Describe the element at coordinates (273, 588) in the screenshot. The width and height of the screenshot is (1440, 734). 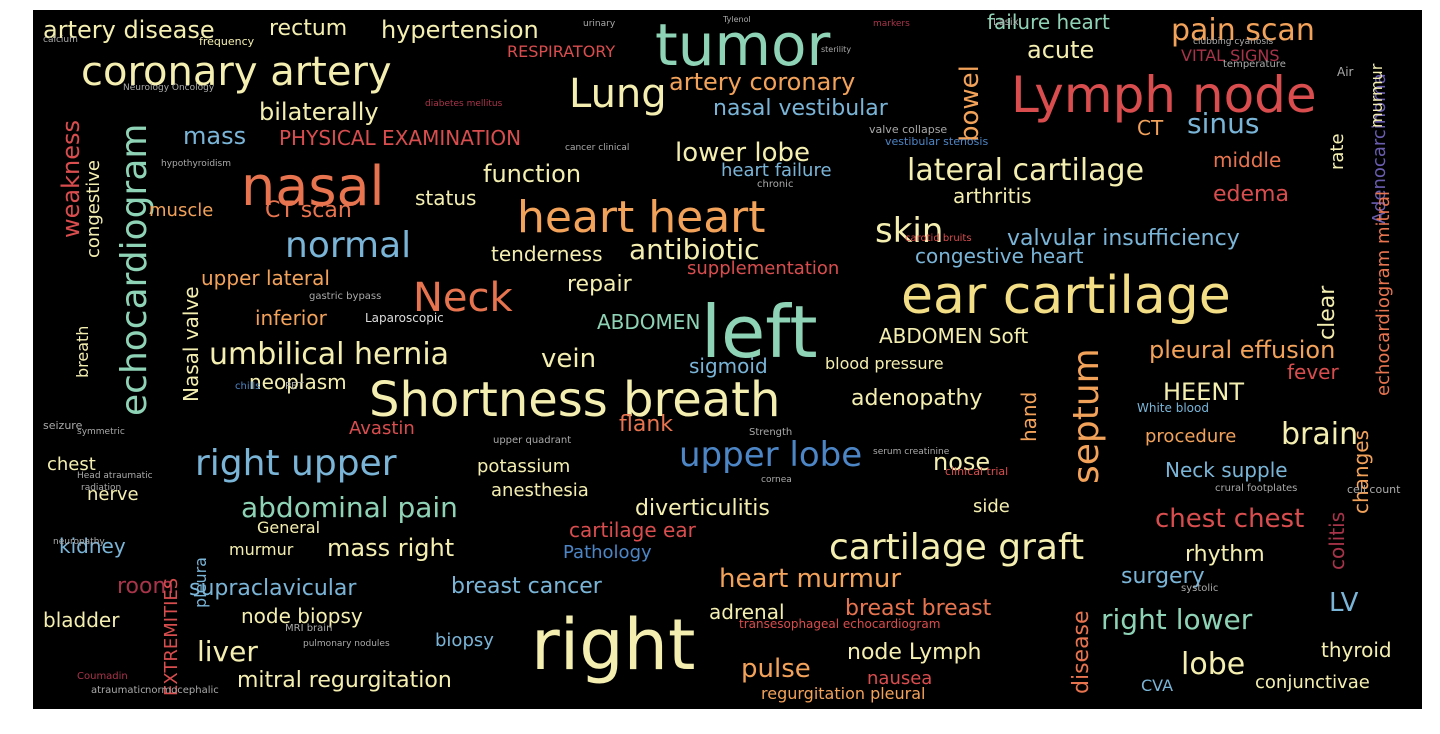
I see `word: supraclavicular` at that location.